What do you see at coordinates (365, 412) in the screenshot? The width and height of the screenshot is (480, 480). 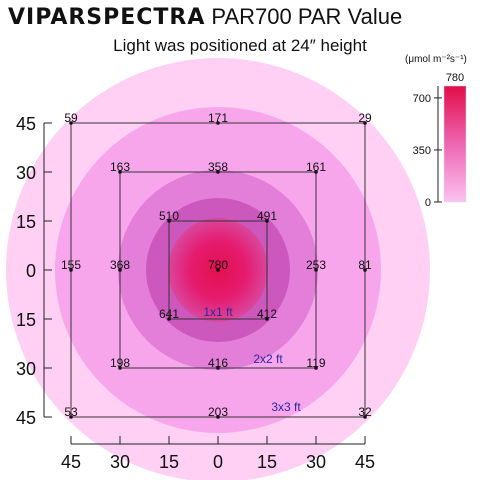 I see `measurement-value: 32` at bounding box center [365, 412].